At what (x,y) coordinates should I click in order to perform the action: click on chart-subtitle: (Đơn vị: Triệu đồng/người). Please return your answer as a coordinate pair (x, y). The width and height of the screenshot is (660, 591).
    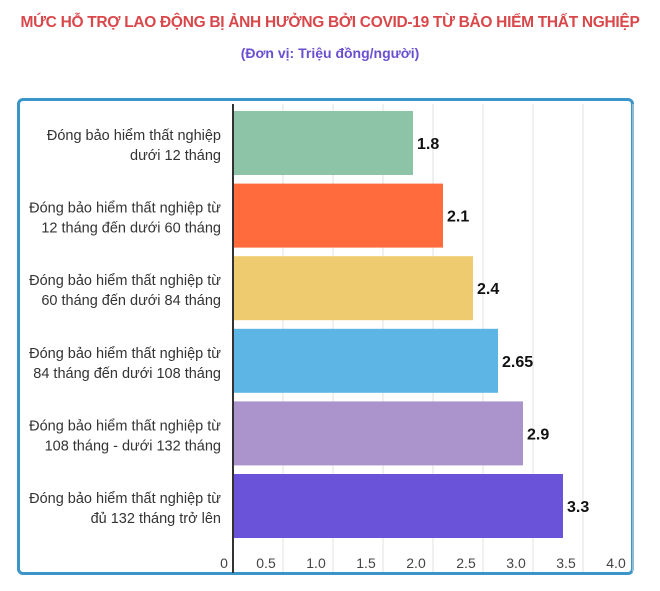
    Looking at the image, I should click on (330, 53).